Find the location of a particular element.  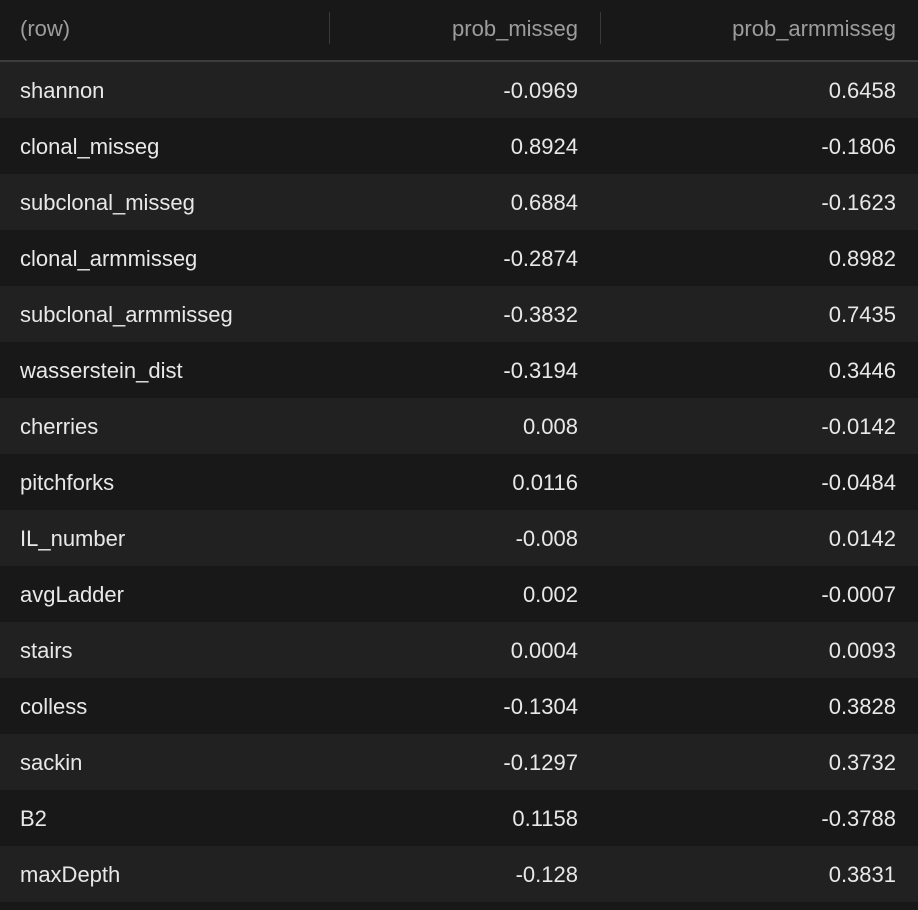

prob-armmisseg-cell: 0.0093 is located at coordinates (862, 650).